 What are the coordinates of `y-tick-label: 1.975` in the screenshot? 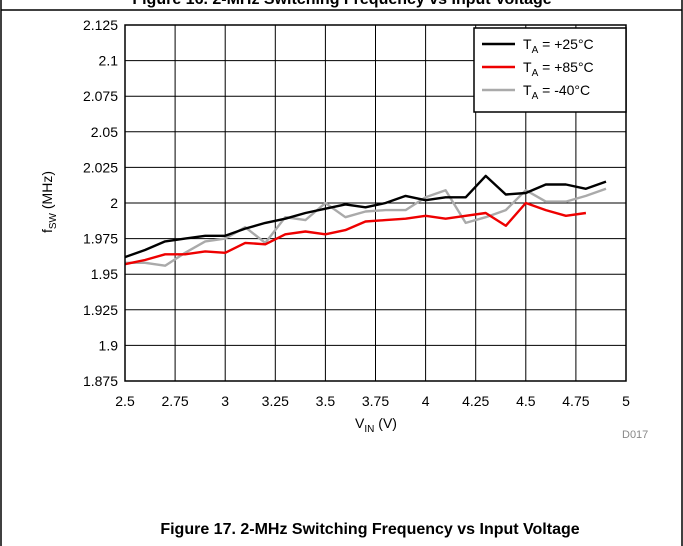 It's located at (100, 239).